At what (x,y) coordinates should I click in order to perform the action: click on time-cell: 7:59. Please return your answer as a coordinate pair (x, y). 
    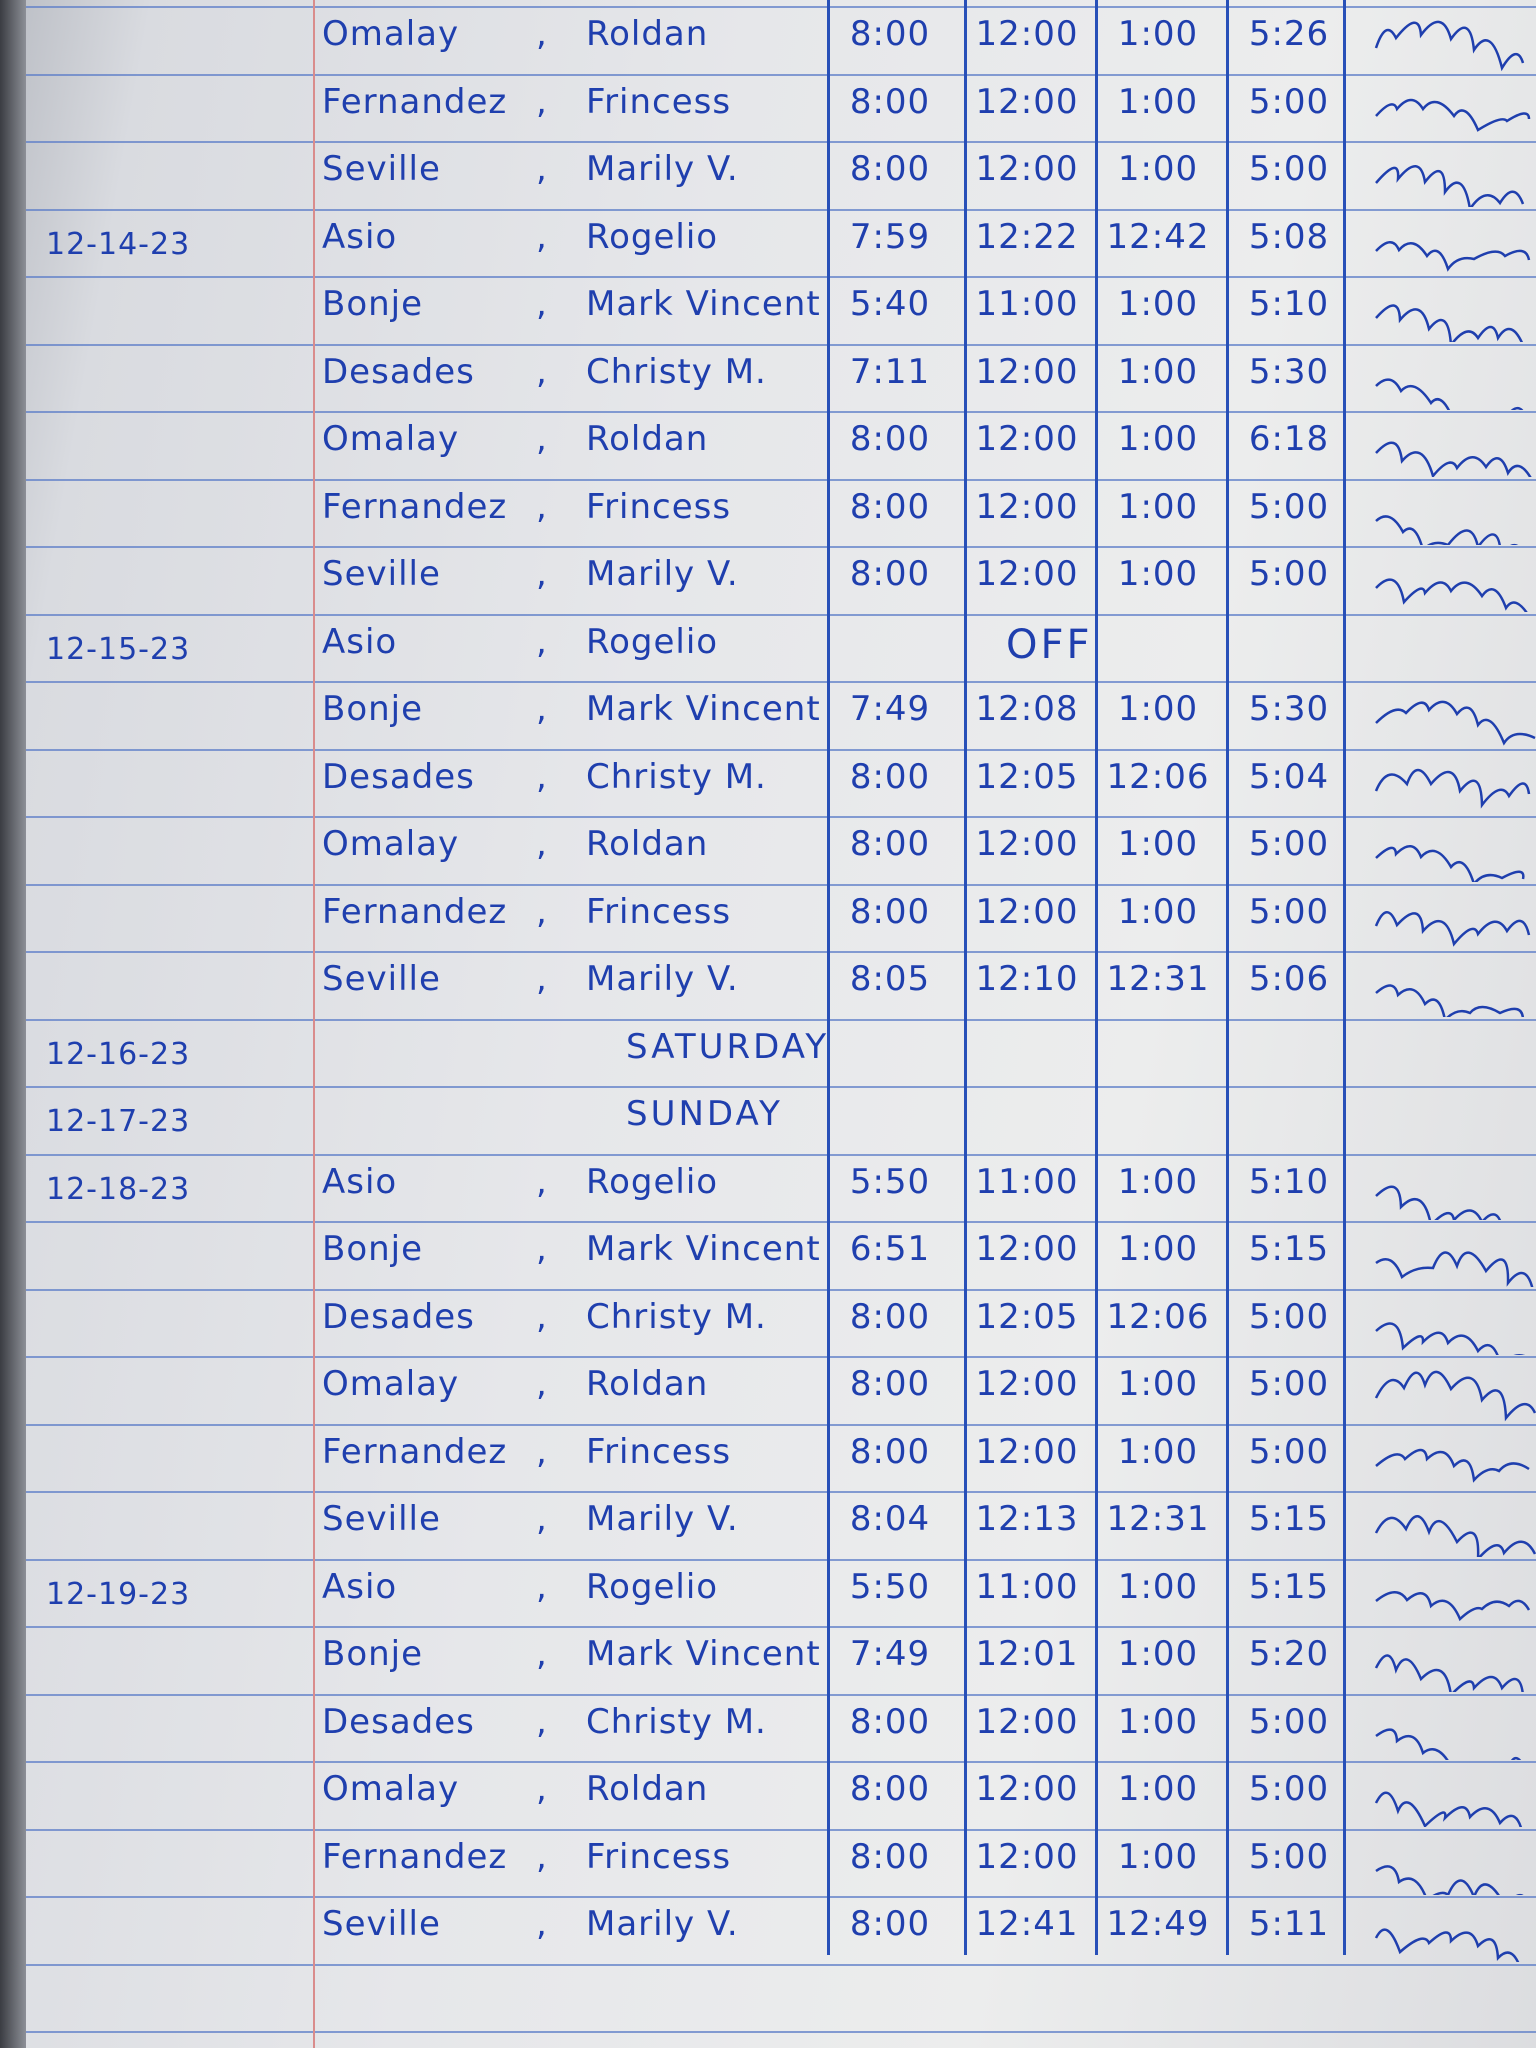
    Looking at the image, I should click on (890, 236).